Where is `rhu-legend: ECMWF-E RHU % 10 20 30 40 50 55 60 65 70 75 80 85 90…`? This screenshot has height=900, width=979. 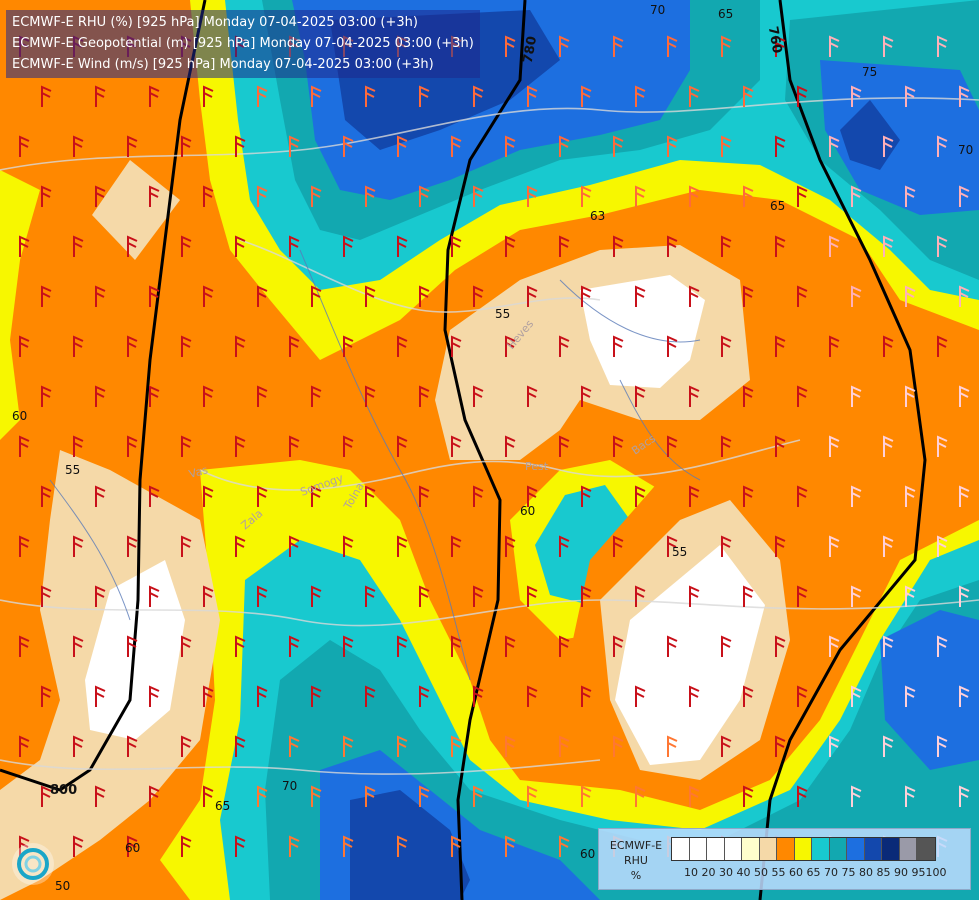 rhu-legend: ECMWF-E RHU % 10 20 30 40 50 55 60 65 70 75 80 85 90… is located at coordinates (784, 859).